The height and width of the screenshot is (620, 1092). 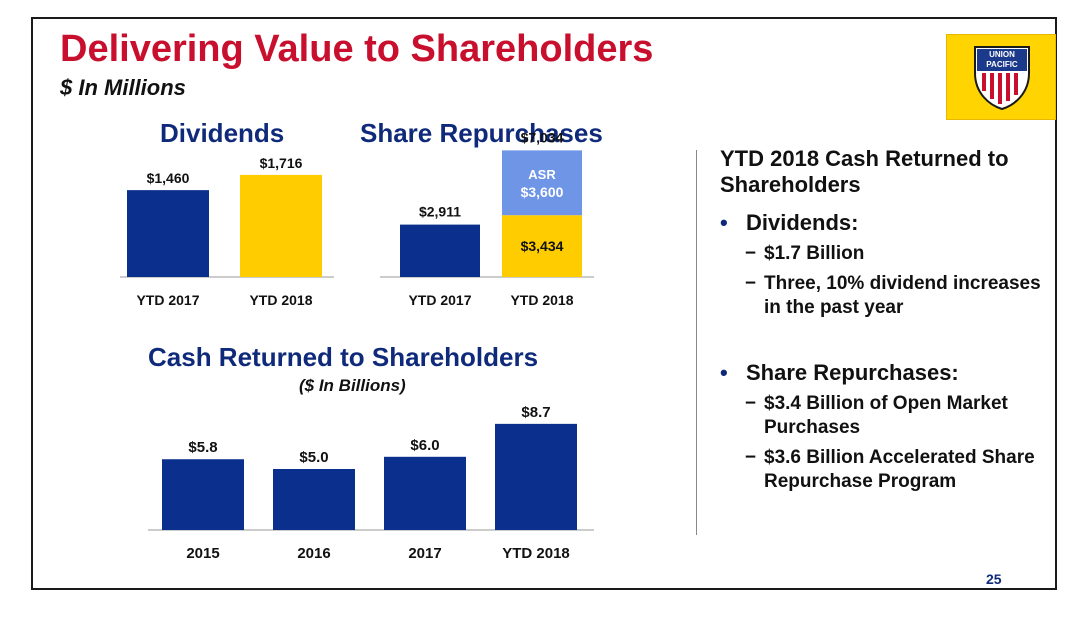 What do you see at coordinates (227, 215) in the screenshot?
I see `dividends-chart: Dividends $1,460 YTD 2017 $1,716 YTD 2018` at bounding box center [227, 215].